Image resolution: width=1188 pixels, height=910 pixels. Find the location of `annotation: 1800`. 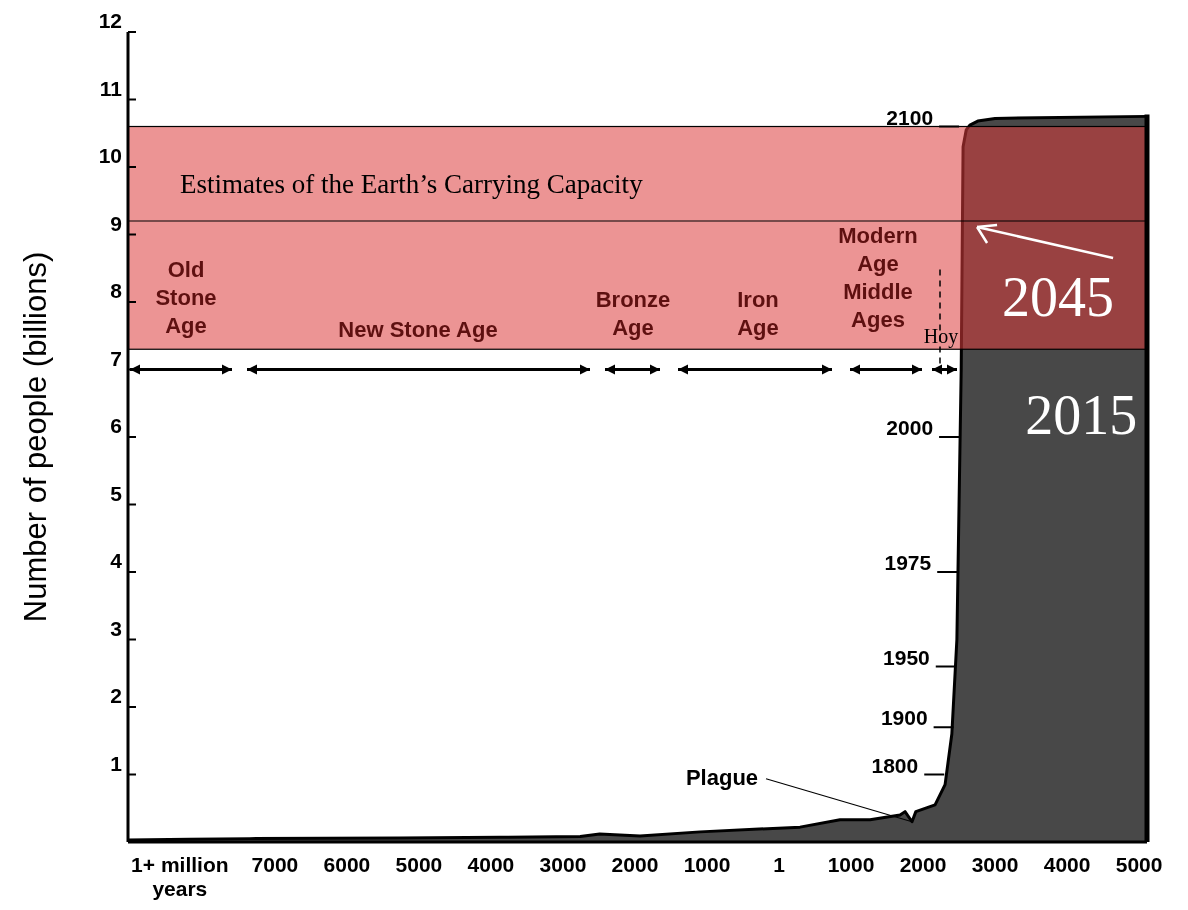

annotation: 1800 is located at coordinates (895, 765).